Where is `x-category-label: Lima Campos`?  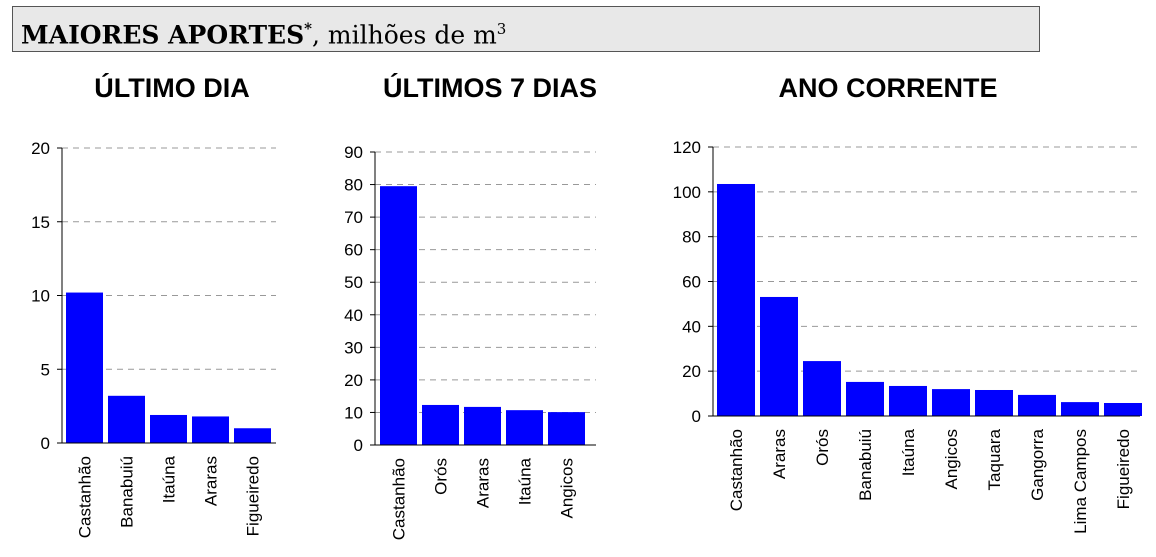 x-category-label: Lima Campos is located at coordinates (1080, 481).